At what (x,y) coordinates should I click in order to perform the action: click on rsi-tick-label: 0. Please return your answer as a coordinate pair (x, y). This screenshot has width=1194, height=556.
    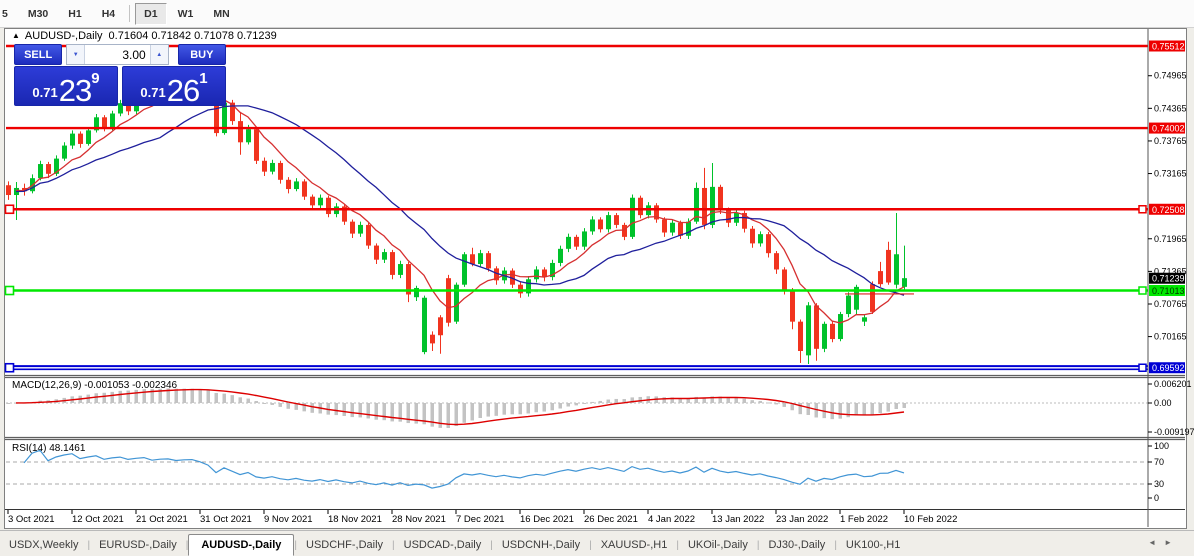
    Looking at the image, I should click on (1156, 498).